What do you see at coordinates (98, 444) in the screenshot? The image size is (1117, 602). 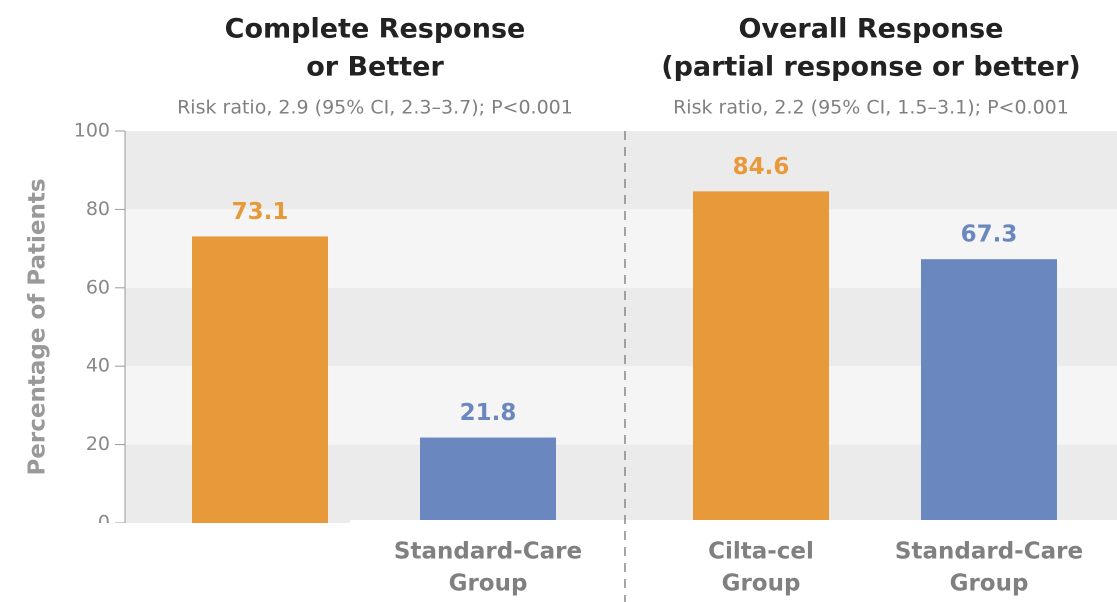 I see `y-tick-label: 20` at bounding box center [98, 444].